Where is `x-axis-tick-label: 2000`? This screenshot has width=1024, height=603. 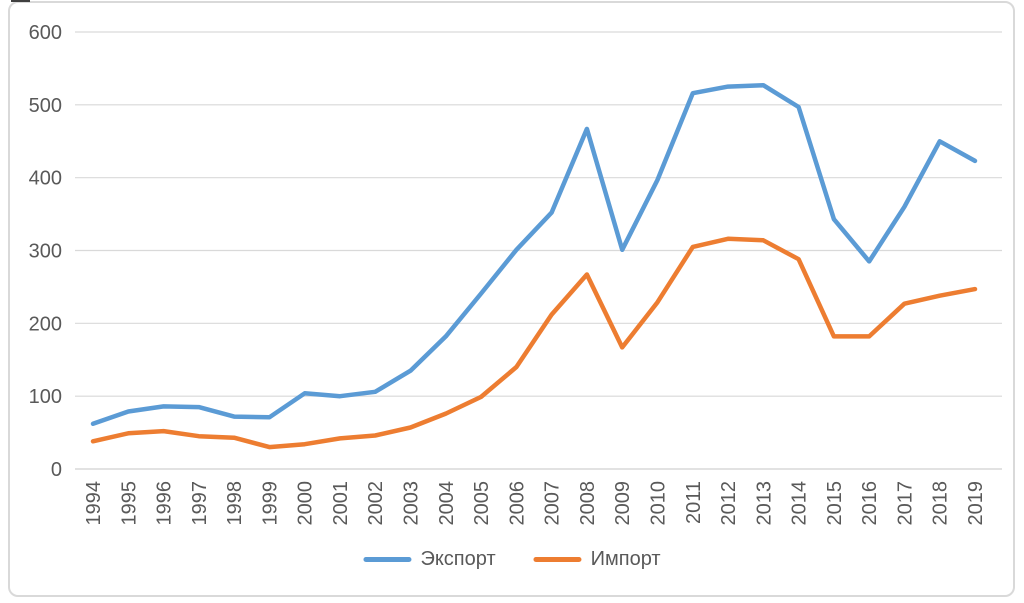
x-axis-tick-label: 2000 is located at coordinates (306, 503).